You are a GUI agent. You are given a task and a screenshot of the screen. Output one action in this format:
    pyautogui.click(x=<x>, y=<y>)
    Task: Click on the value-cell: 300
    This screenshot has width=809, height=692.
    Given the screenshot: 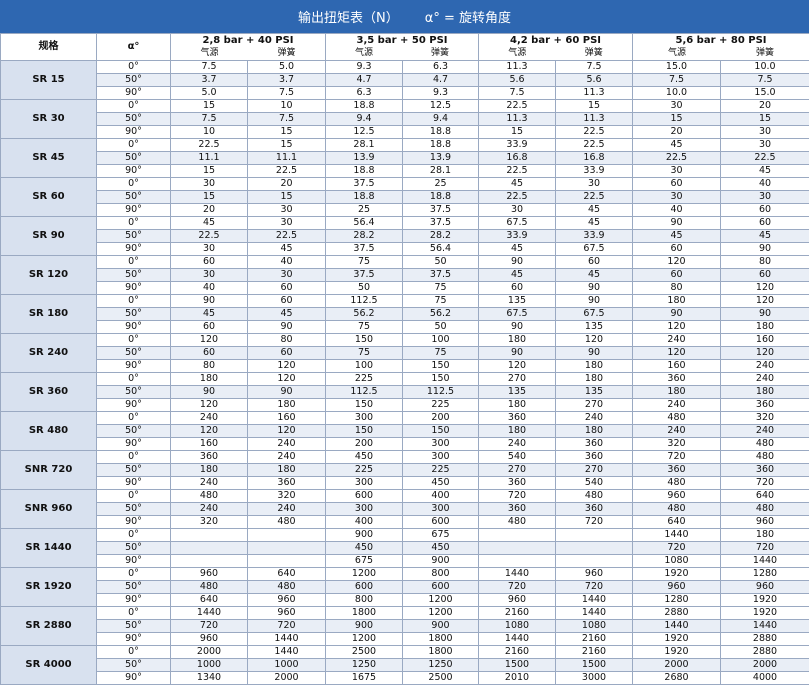 What is the action you would take?
    pyautogui.click(x=364, y=418)
    